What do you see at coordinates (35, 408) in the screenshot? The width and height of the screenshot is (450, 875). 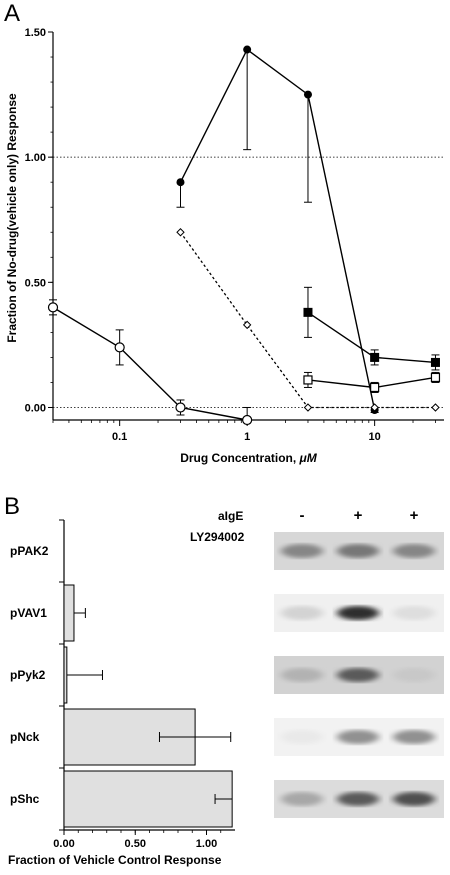 I see `y-tick-label: 0.00` at bounding box center [35, 408].